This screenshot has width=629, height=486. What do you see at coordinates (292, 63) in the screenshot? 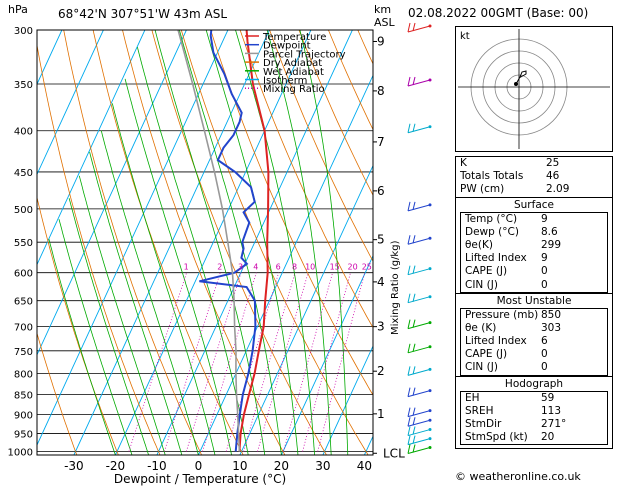
I see `legend-label: Dry Adiabat` at bounding box center [292, 63].